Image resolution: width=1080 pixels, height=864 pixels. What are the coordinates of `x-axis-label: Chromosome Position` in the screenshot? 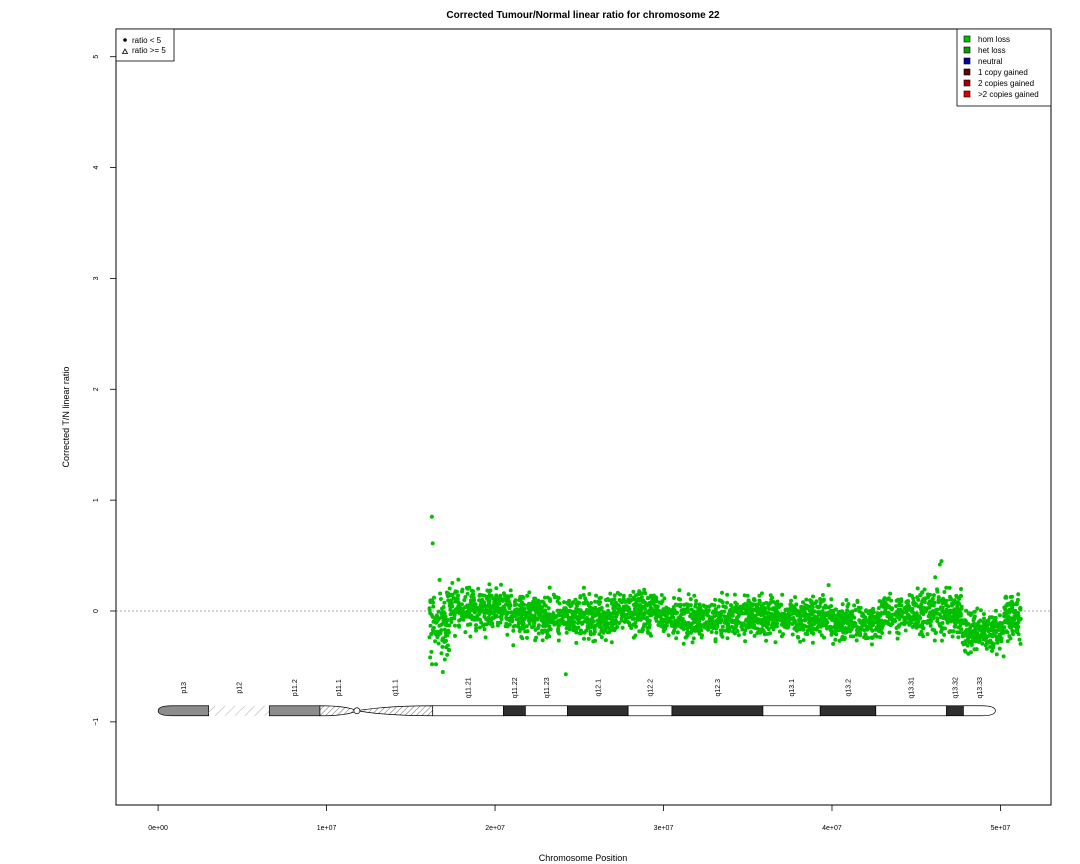 It's located at (583, 858).